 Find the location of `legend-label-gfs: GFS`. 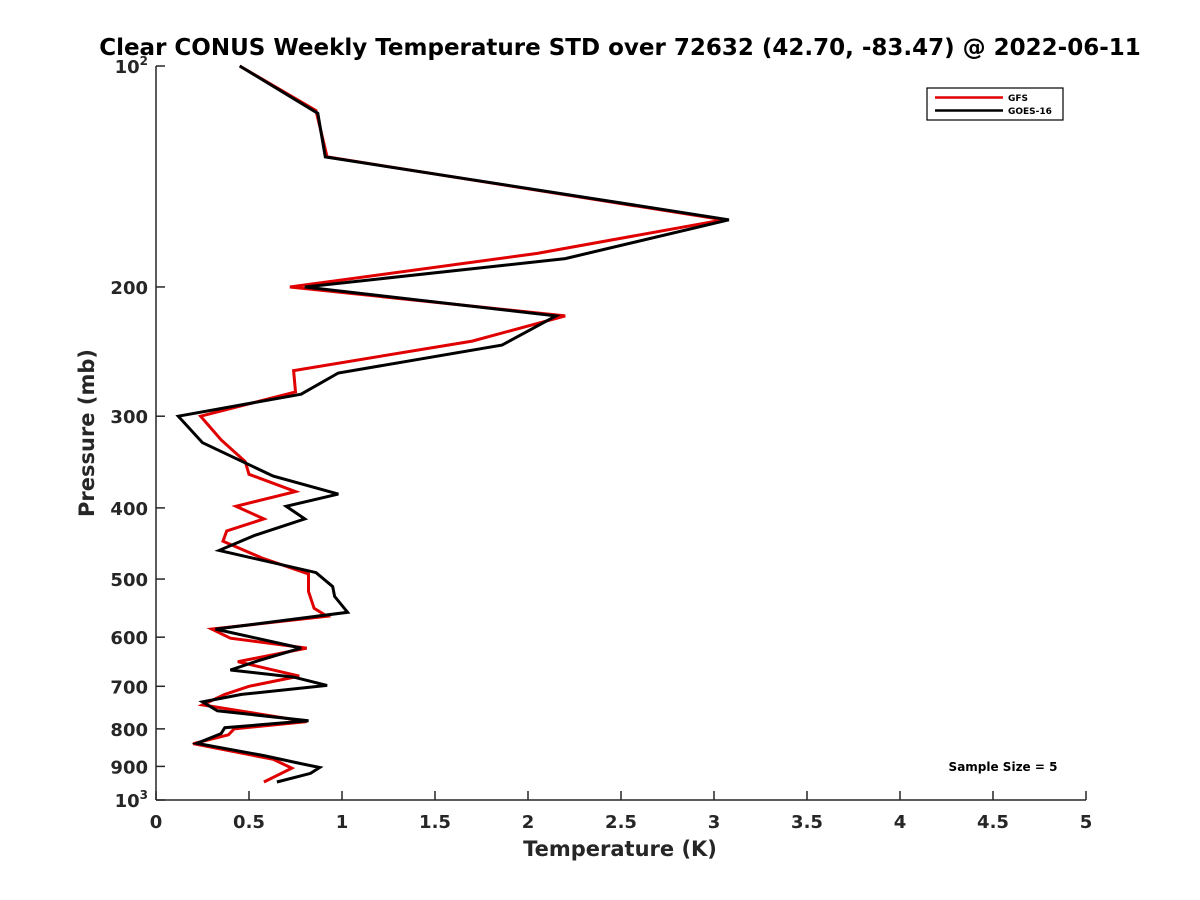

legend-label-gfs: GFS is located at coordinates (1018, 99).